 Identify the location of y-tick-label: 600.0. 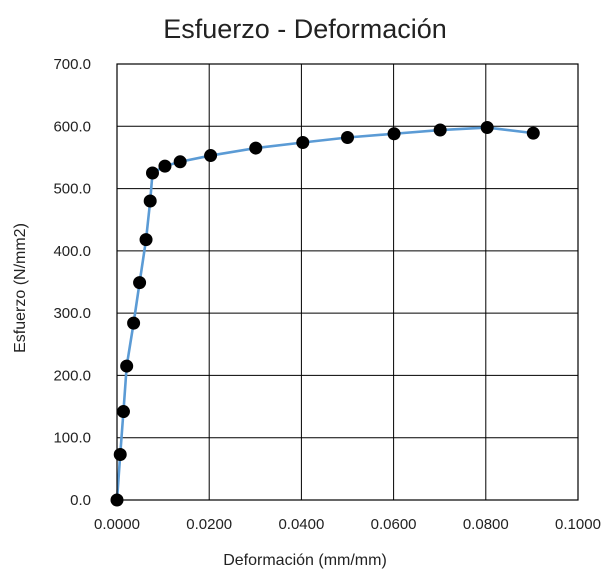
(72, 126).